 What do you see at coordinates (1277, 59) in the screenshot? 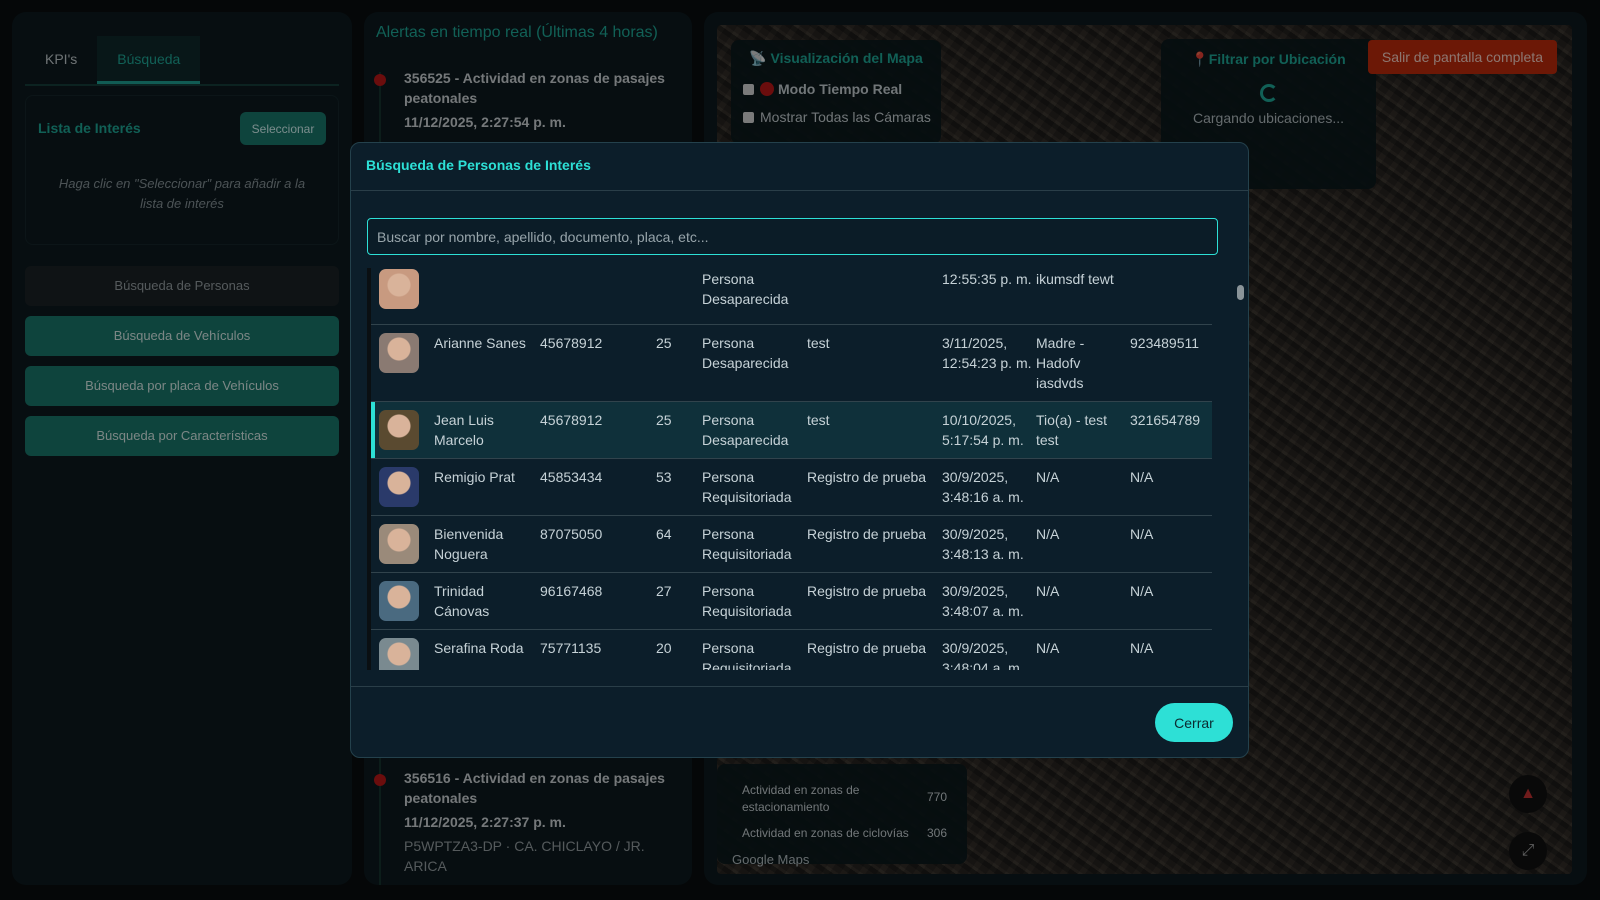
I see `filter-title: Filtrar por Ubicación` at bounding box center [1277, 59].